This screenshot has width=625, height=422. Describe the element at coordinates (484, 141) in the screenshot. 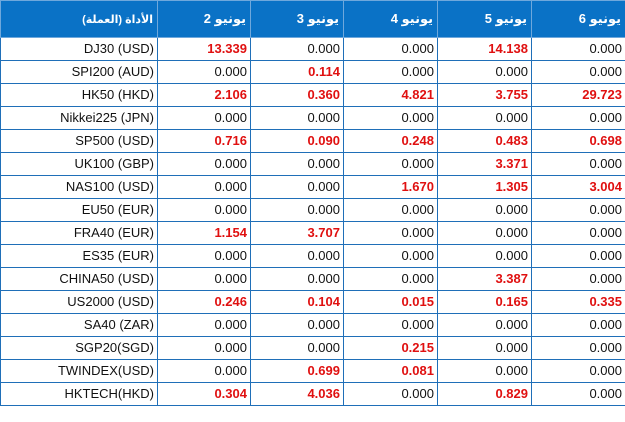

I see `value-cell: 0.483` at that location.